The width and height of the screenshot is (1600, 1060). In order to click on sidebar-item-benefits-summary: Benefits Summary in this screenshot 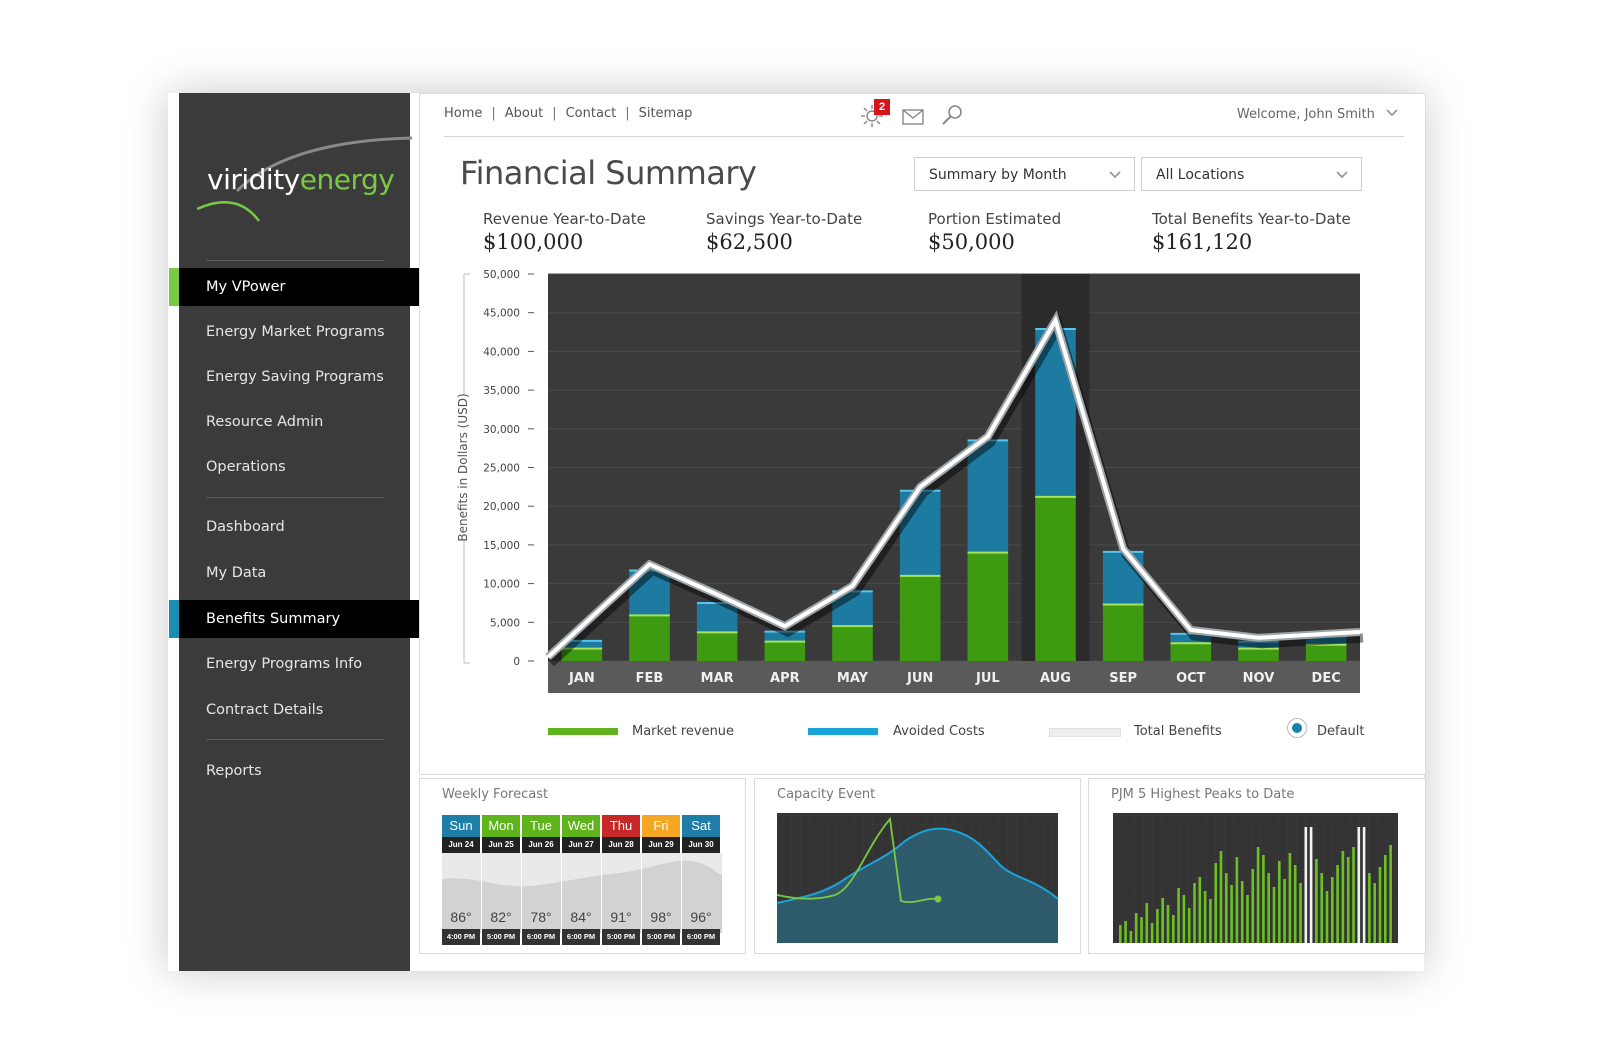, I will do `click(299, 619)`.